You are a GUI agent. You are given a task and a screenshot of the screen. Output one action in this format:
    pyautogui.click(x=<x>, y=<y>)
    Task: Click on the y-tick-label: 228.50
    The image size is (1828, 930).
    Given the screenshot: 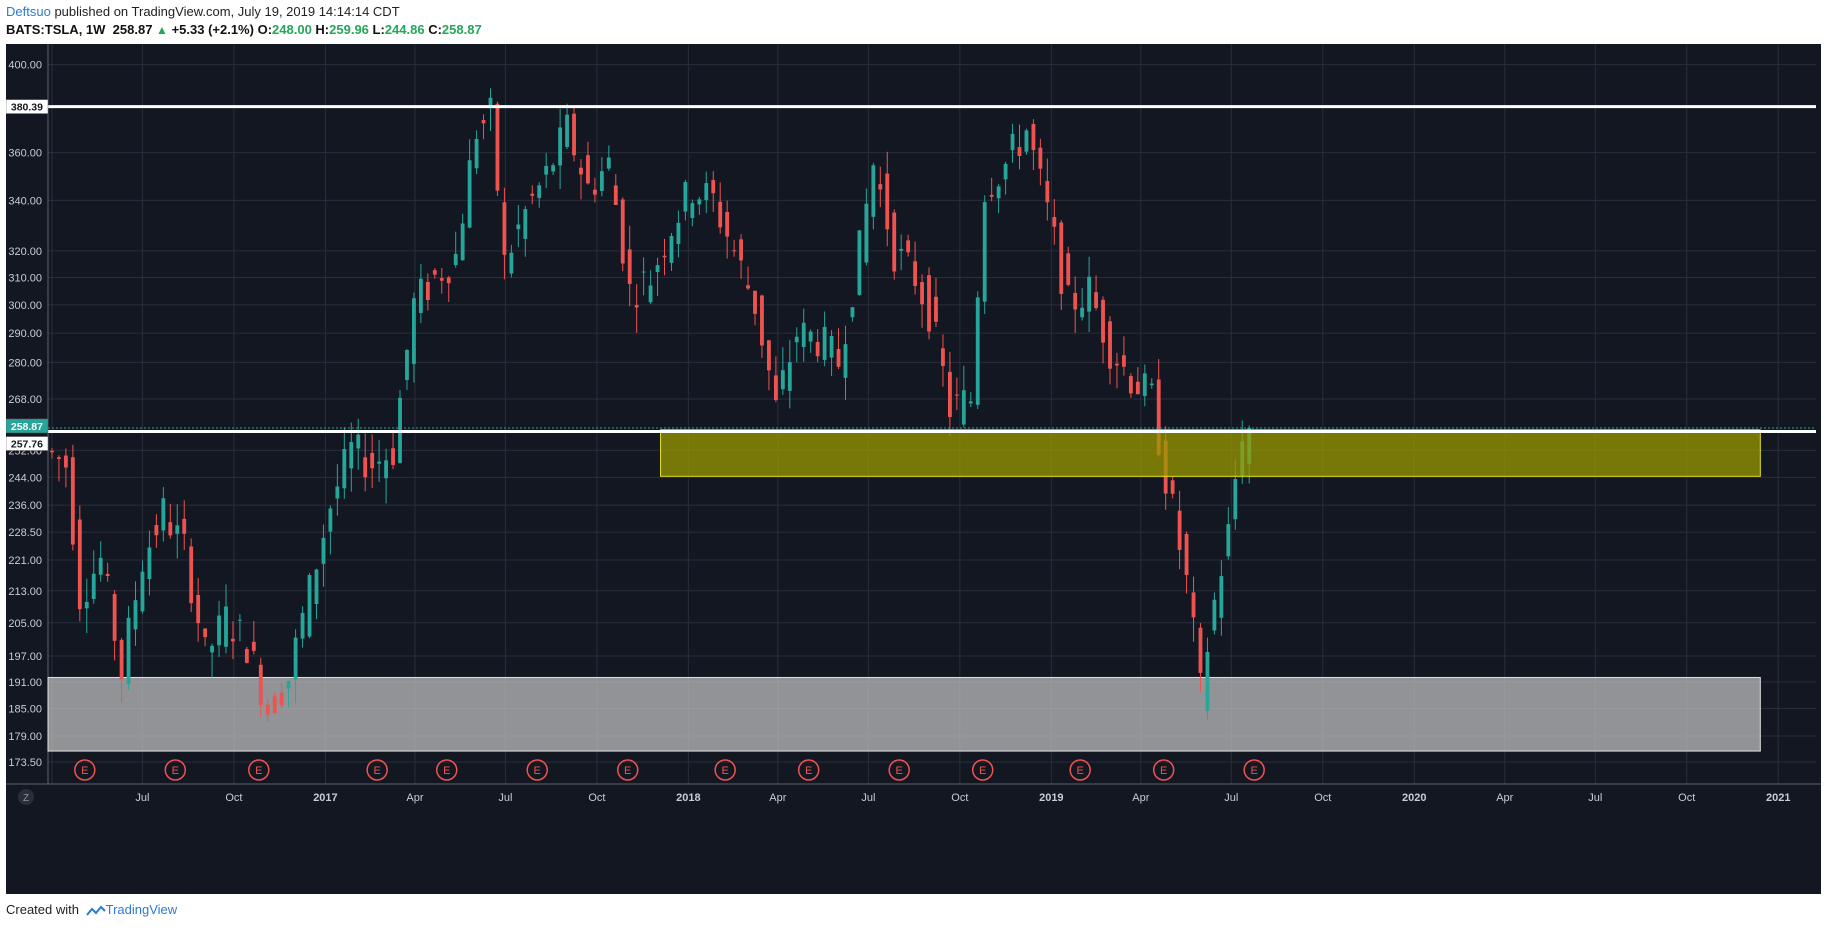 What is the action you would take?
    pyautogui.click(x=25, y=533)
    